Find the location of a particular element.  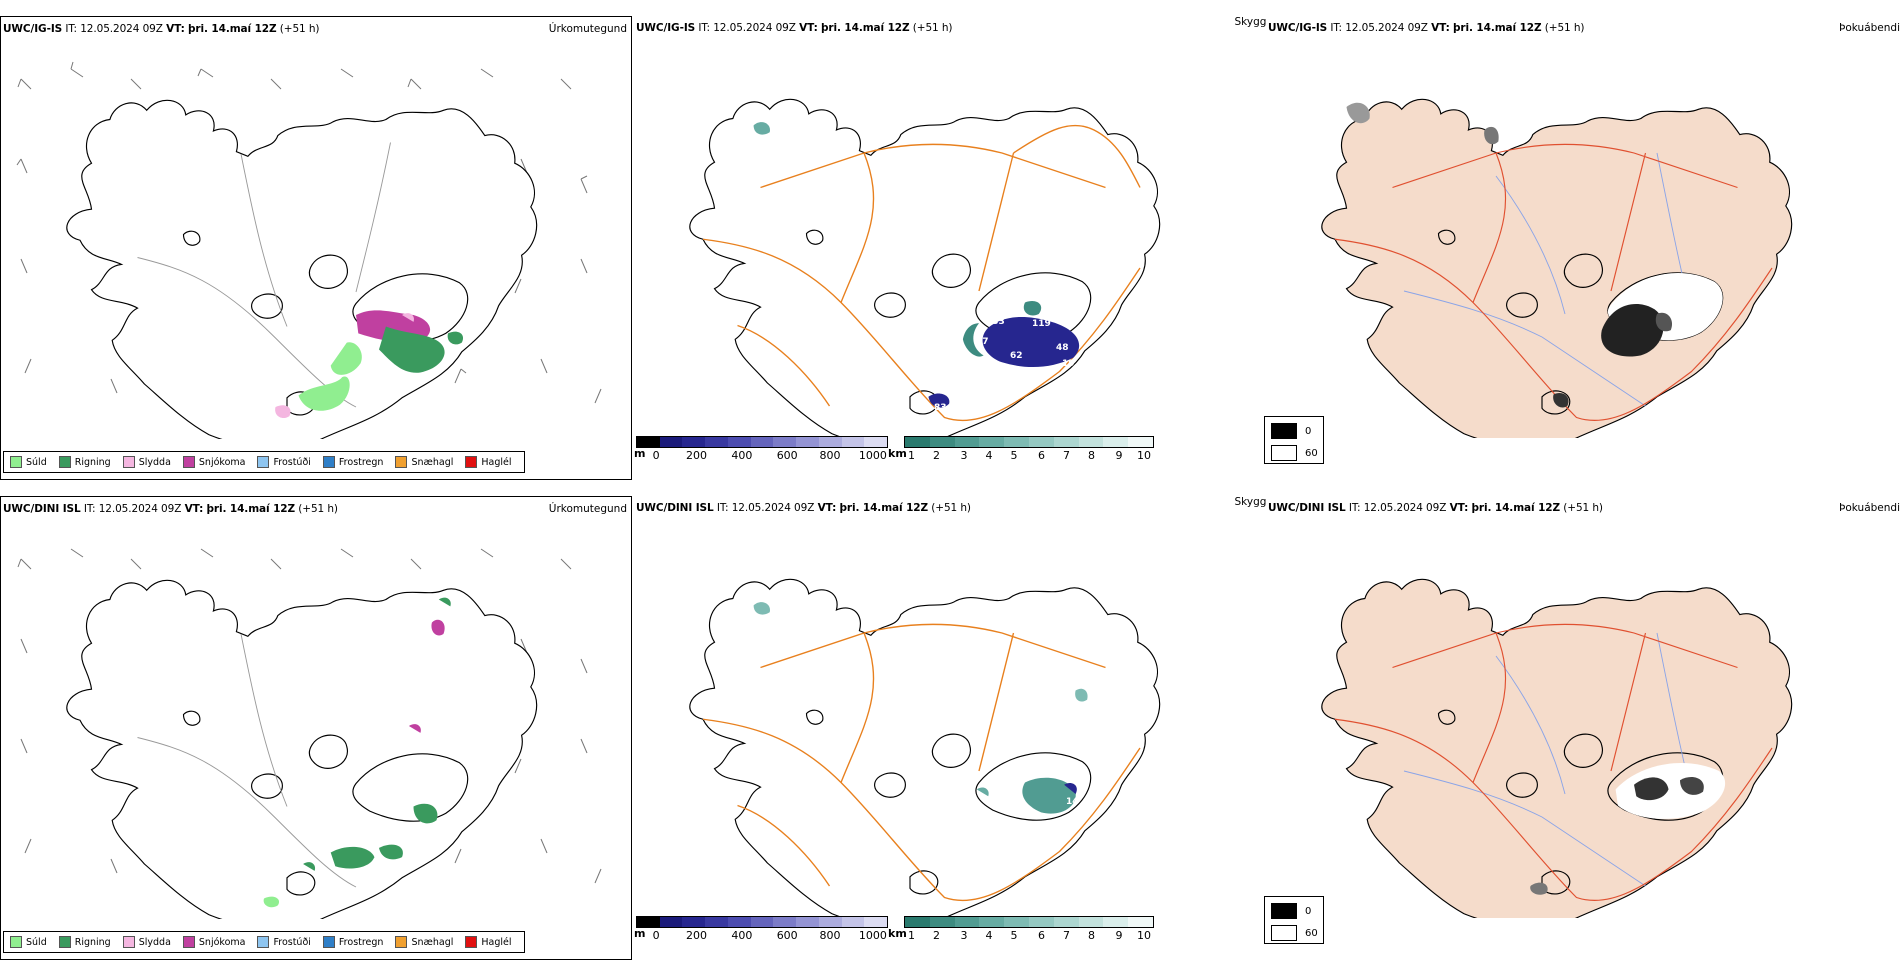

visibility-map: 14 is located at coordinates (925, 748).